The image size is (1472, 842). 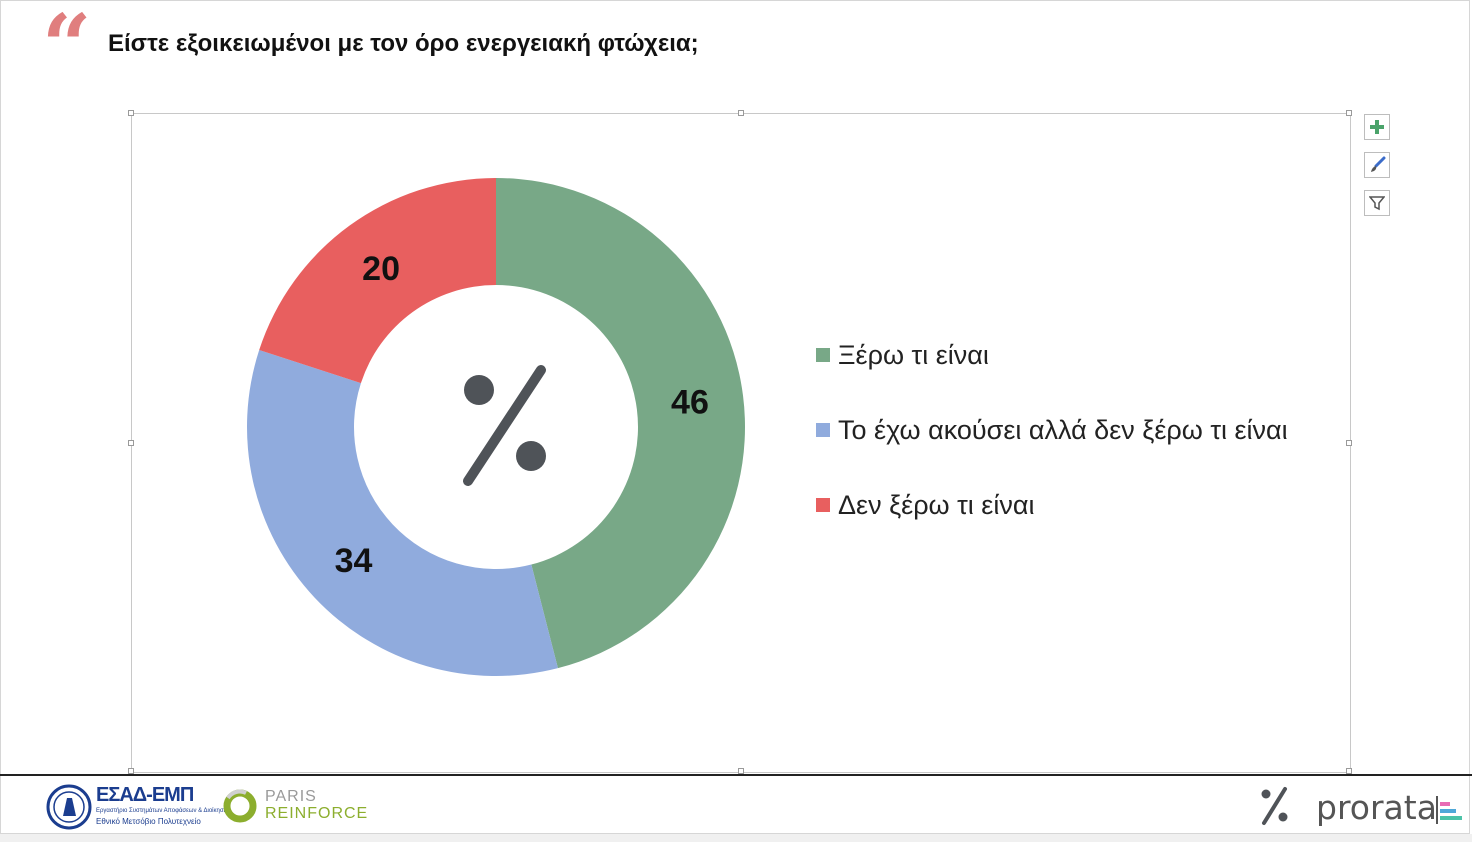 I want to click on resize-handle-tc, so click(x=741, y=113).